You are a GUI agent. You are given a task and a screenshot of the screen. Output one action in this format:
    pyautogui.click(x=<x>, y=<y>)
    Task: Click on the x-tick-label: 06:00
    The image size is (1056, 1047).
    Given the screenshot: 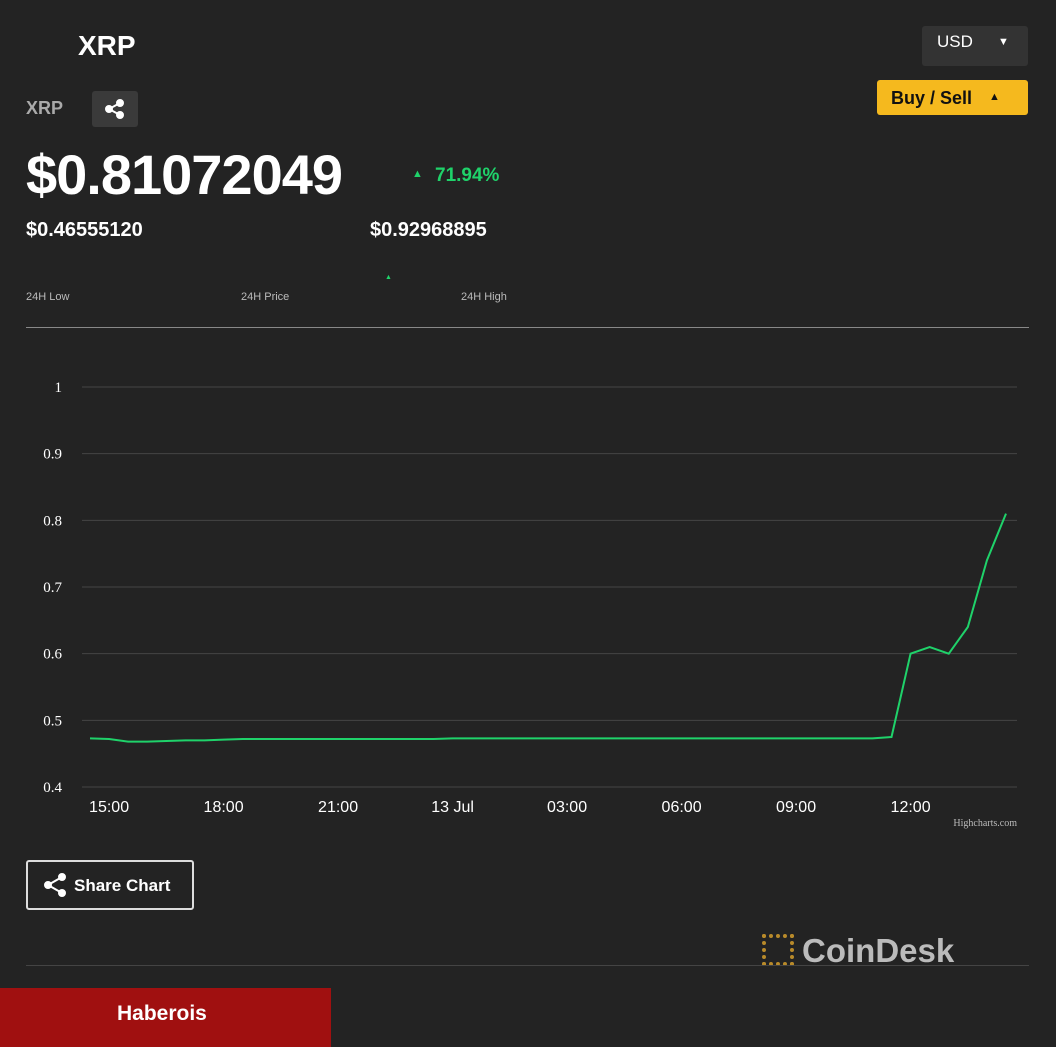 What is the action you would take?
    pyautogui.click(x=682, y=807)
    